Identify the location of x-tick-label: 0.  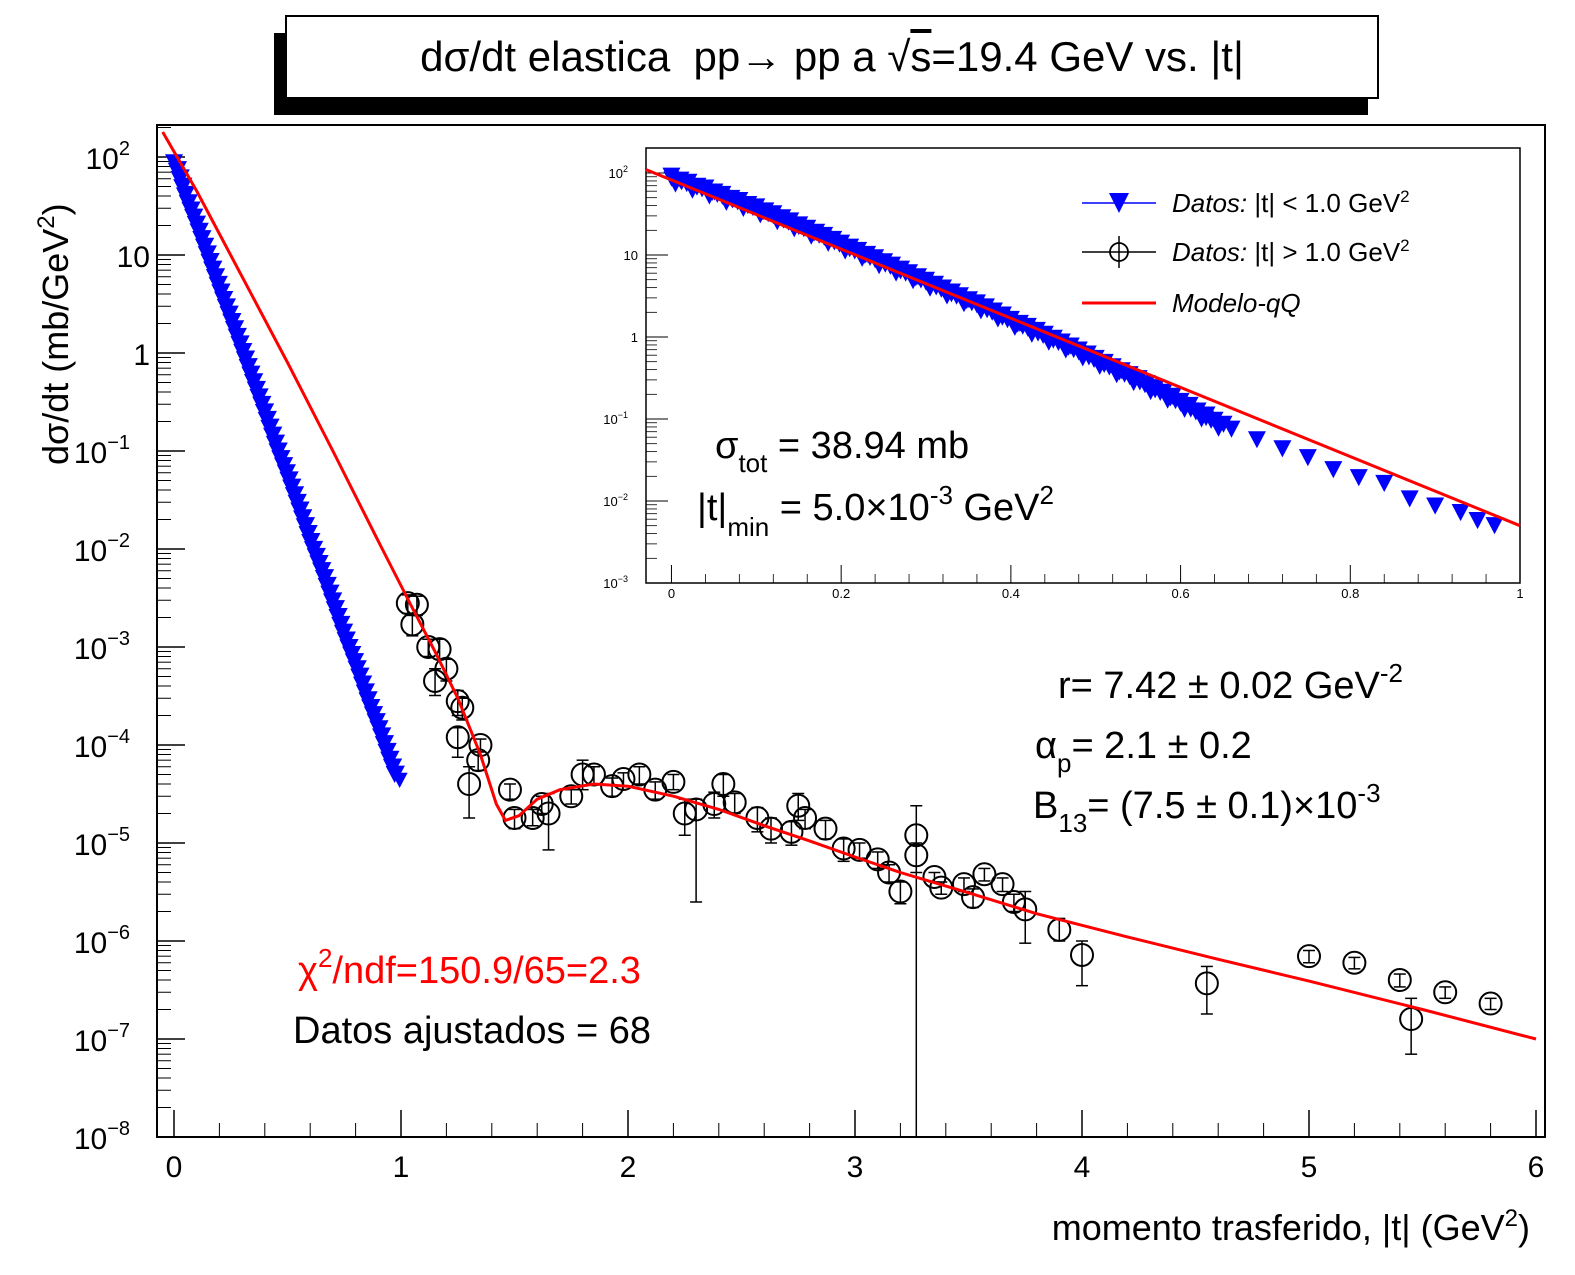
(174, 1167).